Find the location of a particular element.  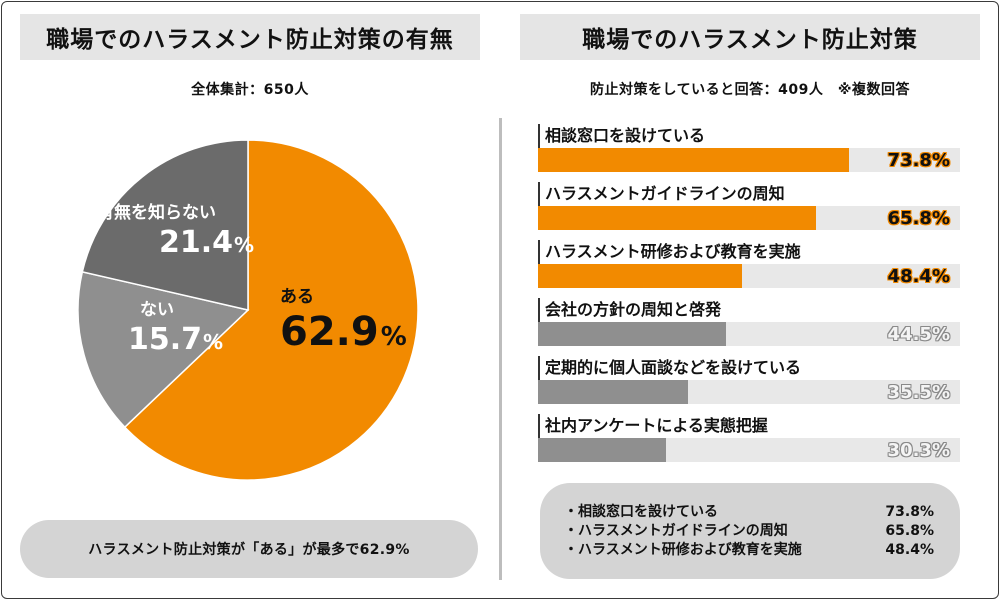

pie-slice-label-yes: ある 62.9% is located at coordinates (343, 321).